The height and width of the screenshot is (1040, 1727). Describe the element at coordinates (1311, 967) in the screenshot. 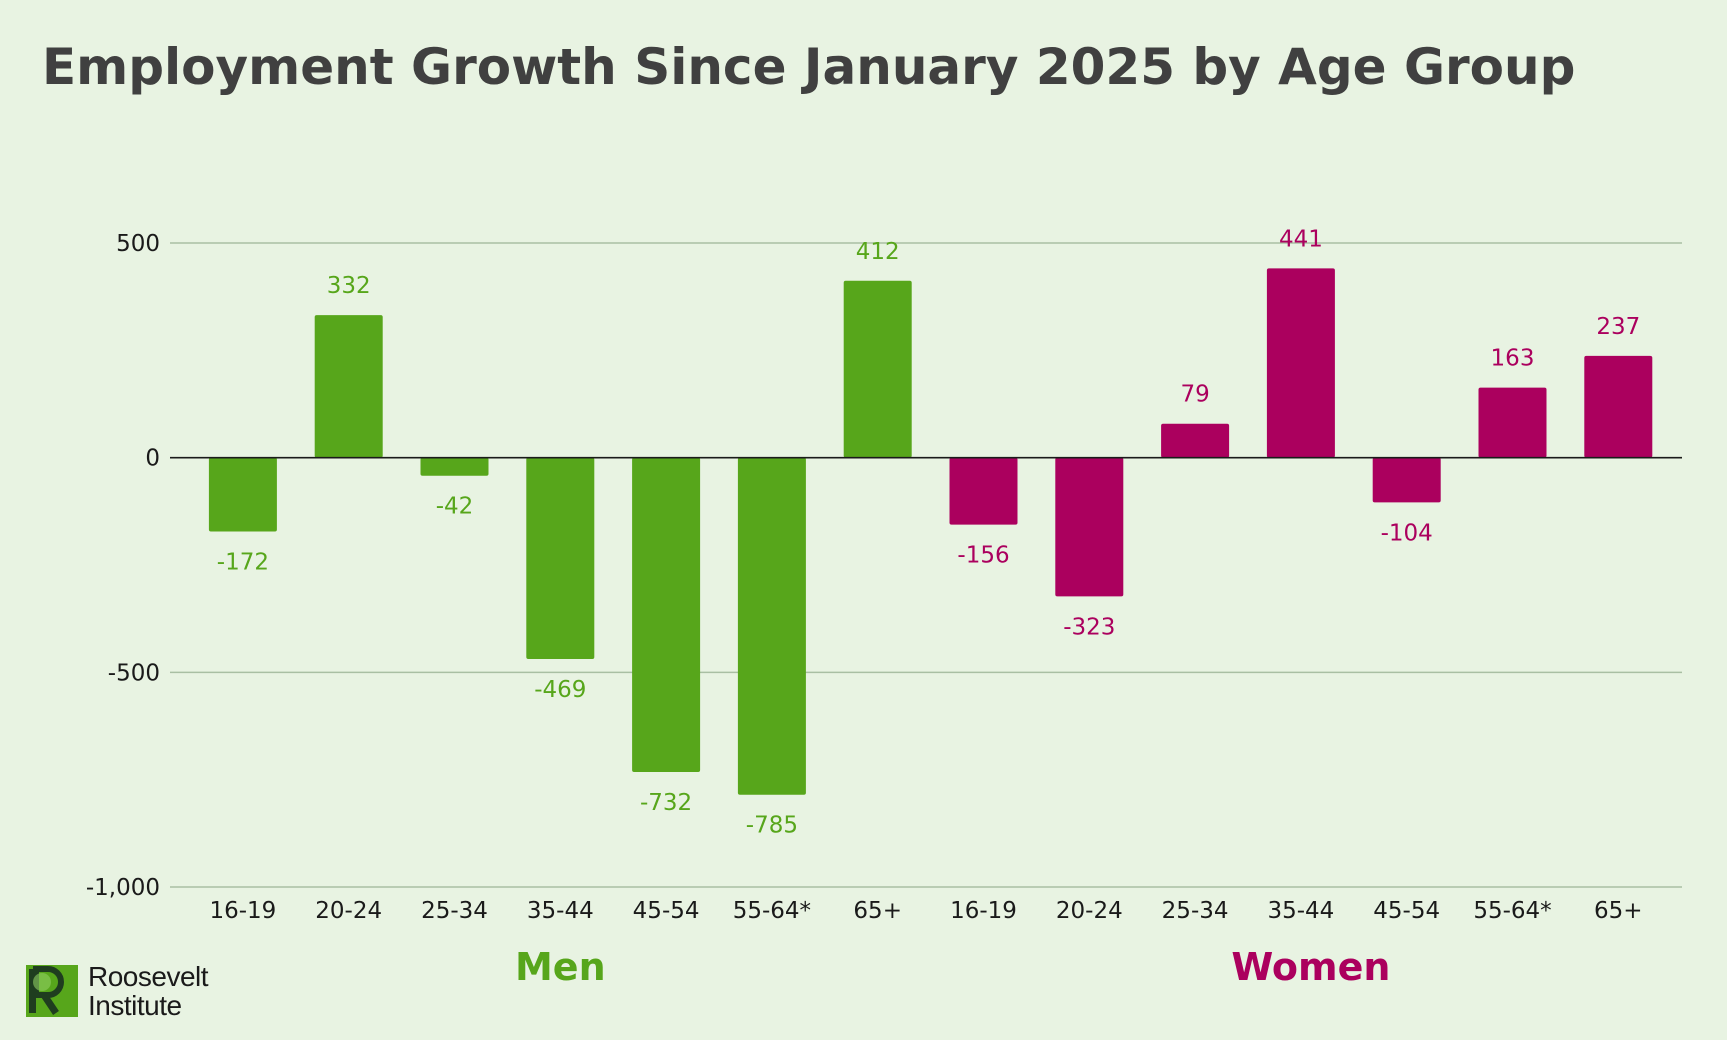

I see `group-label-women: Women` at that location.